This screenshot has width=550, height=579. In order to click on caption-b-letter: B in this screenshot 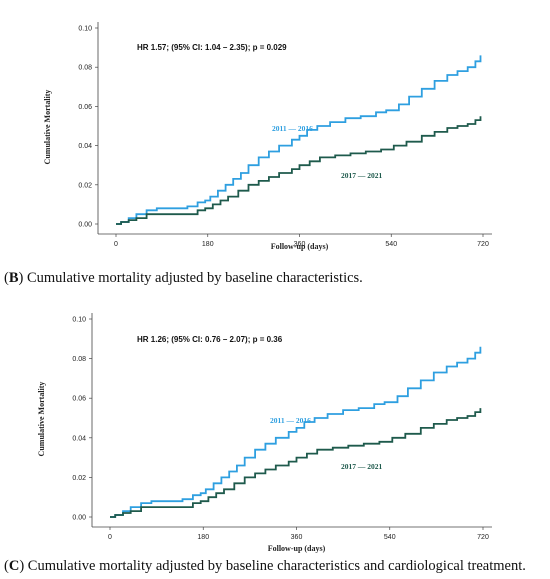, I will do `click(13, 278)`.